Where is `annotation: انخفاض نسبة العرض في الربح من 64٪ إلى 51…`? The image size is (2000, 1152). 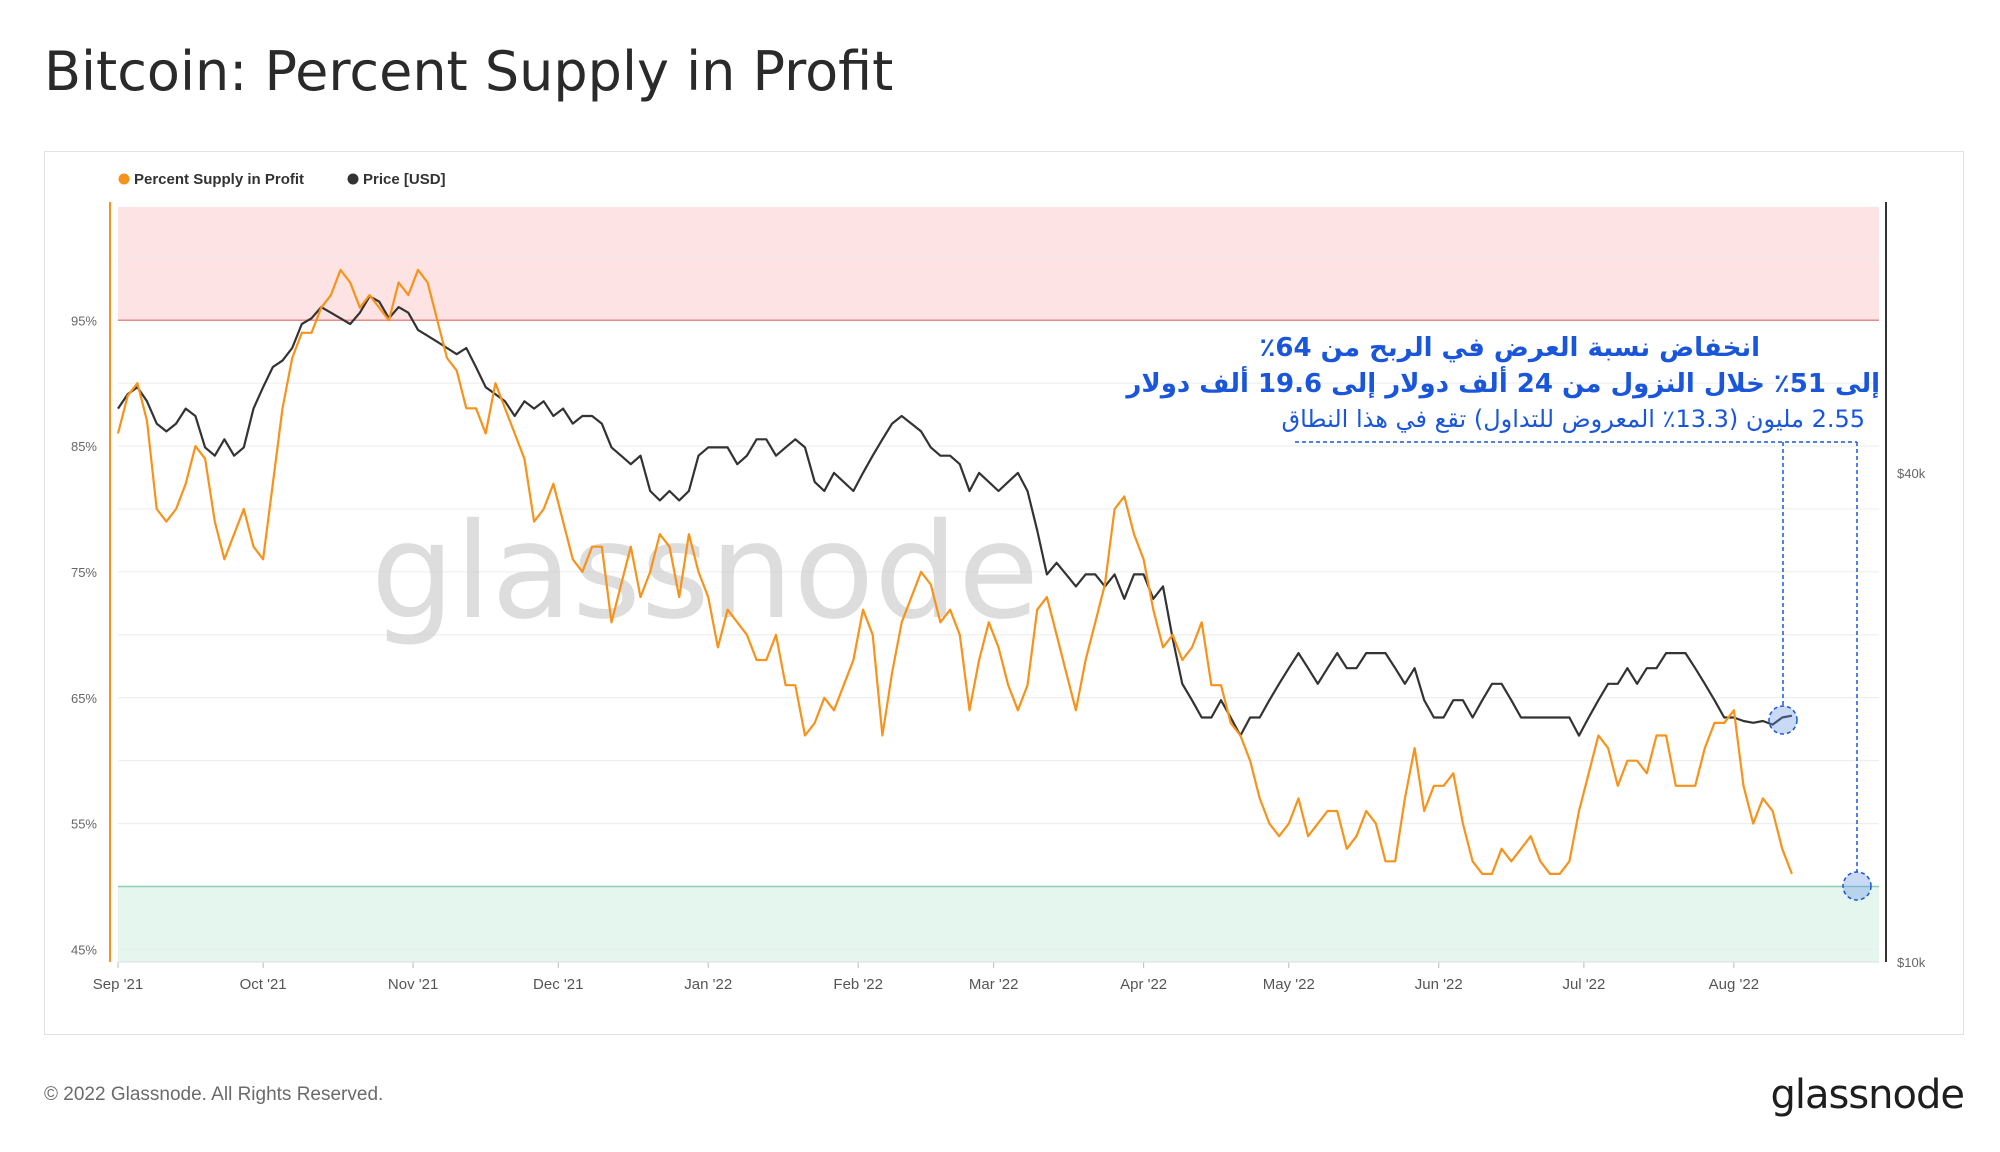
annotation: انخفاض نسبة العرض في الربح من 64٪ إلى 51… is located at coordinates (1502, 383).